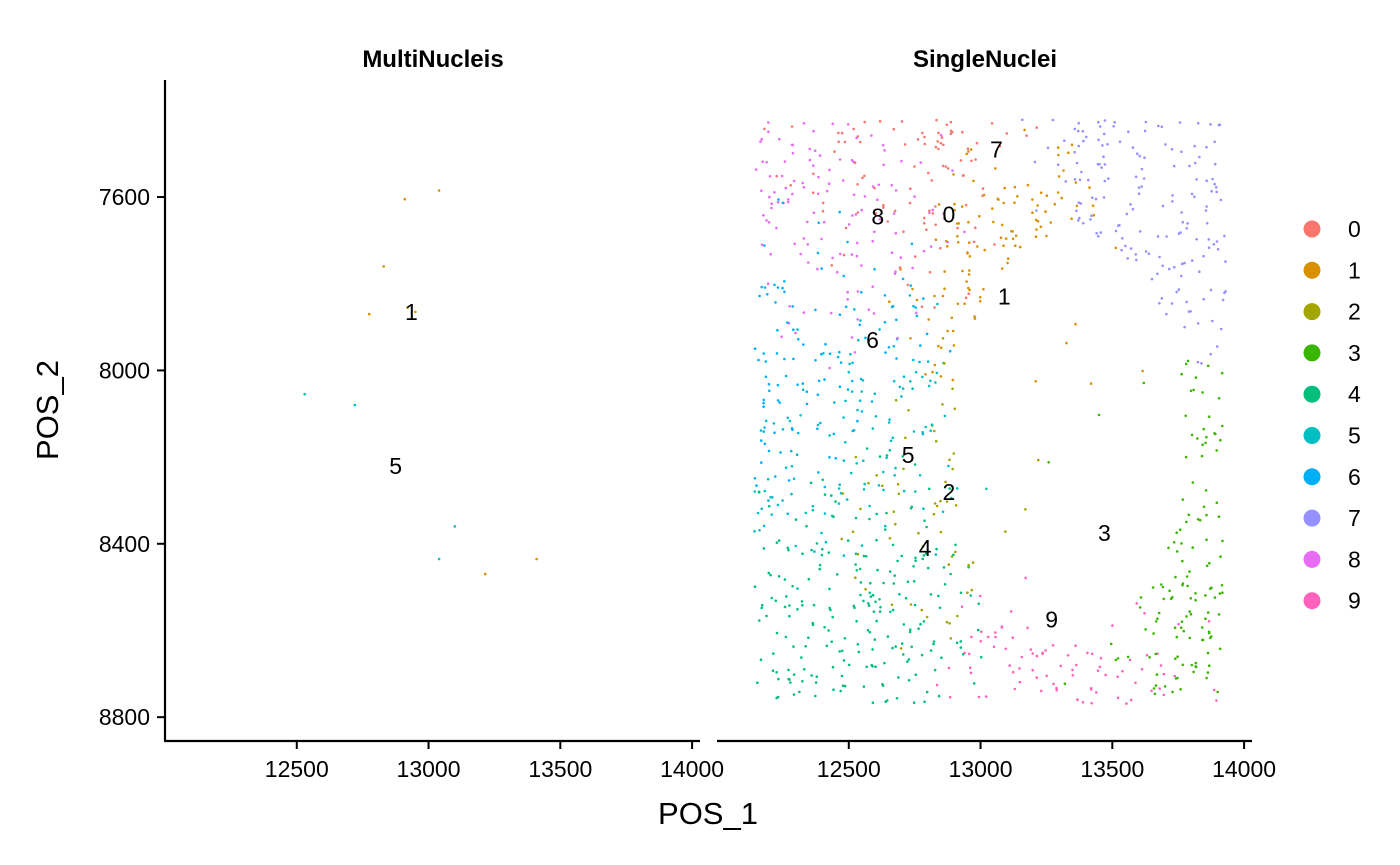 Image resolution: width=1400 pixels, height=865 pixels. What do you see at coordinates (420, 382) in the screenshot?
I see `points-multinucleis` at bounding box center [420, 382].